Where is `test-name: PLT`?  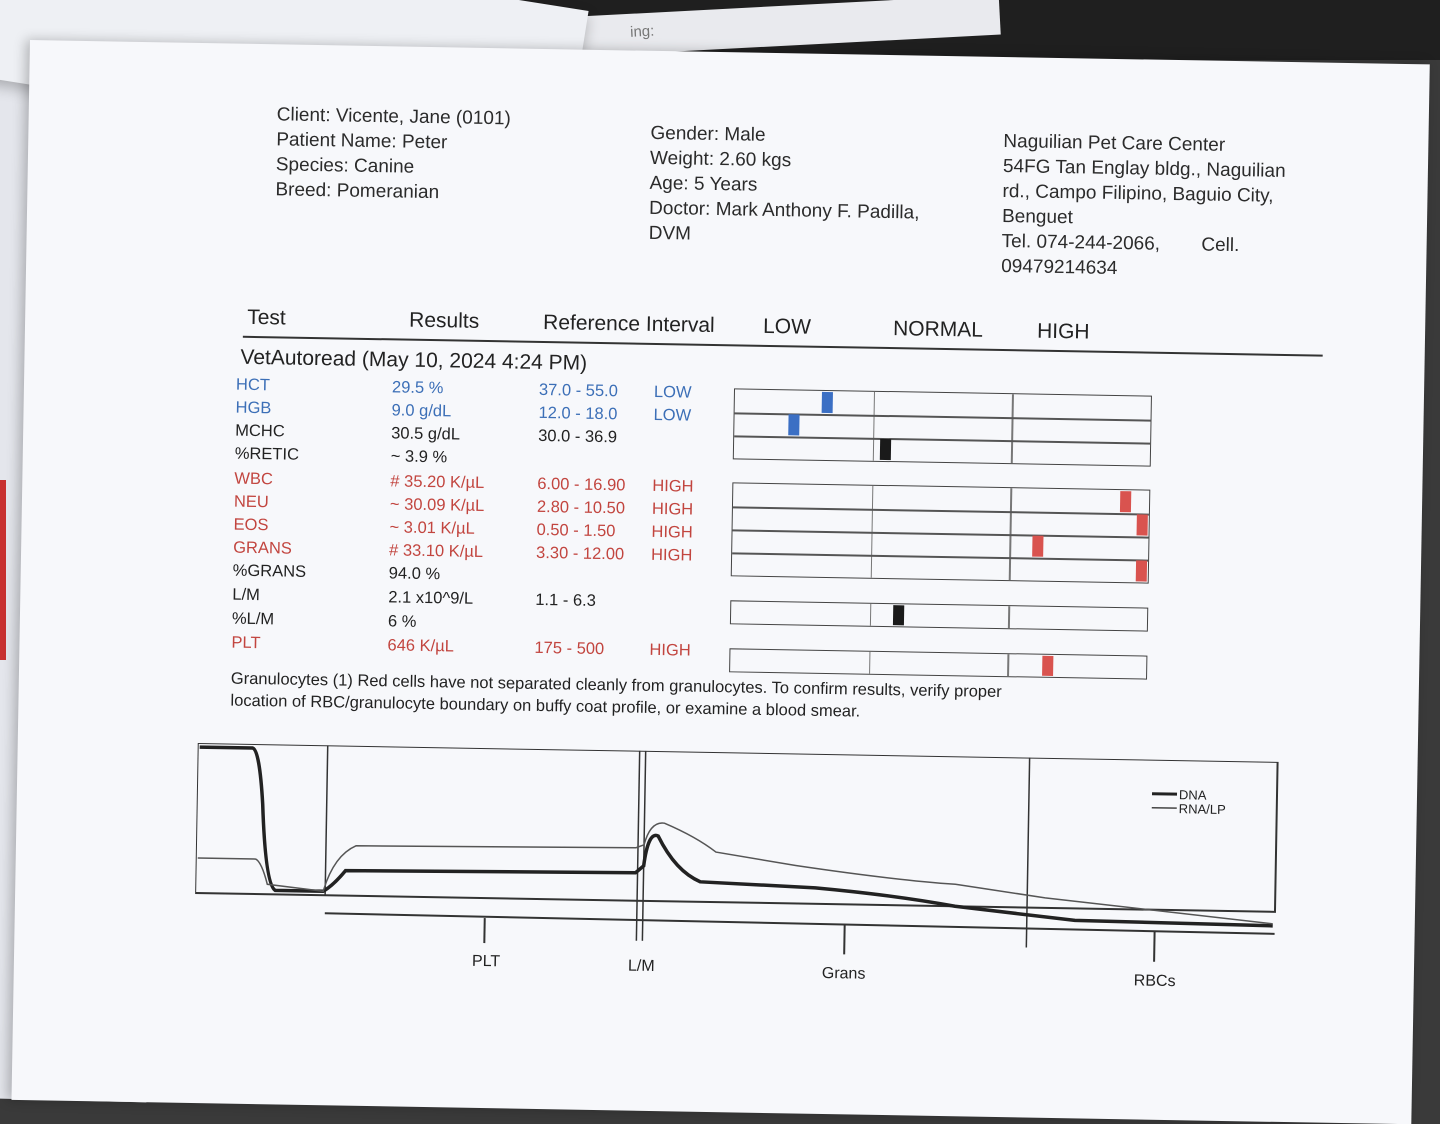
test-name: PLT is located at coordinates (245, 644).